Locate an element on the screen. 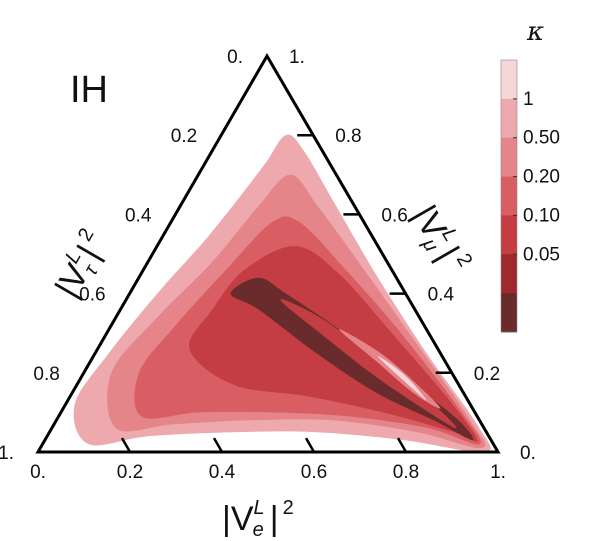 This screenshot has height=541, width=600. left-tick-label-4: 0.8 is located at coordinates (46, 374).